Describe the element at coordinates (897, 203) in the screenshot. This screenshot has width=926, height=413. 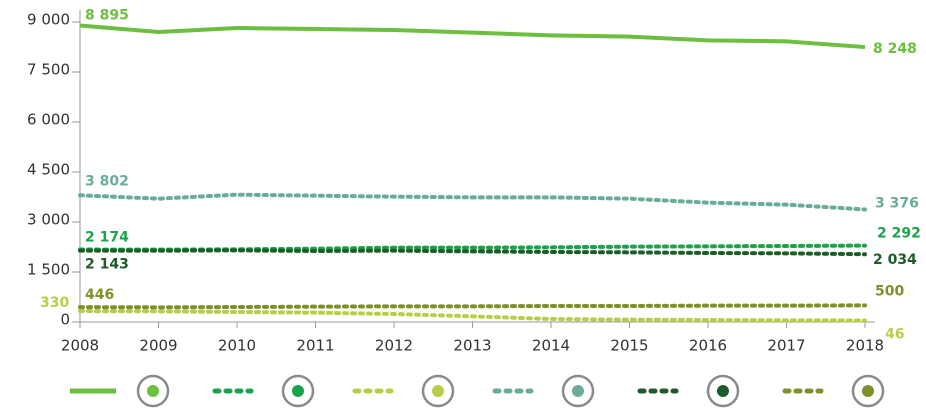
I see `value-label: 3 376` at that location.